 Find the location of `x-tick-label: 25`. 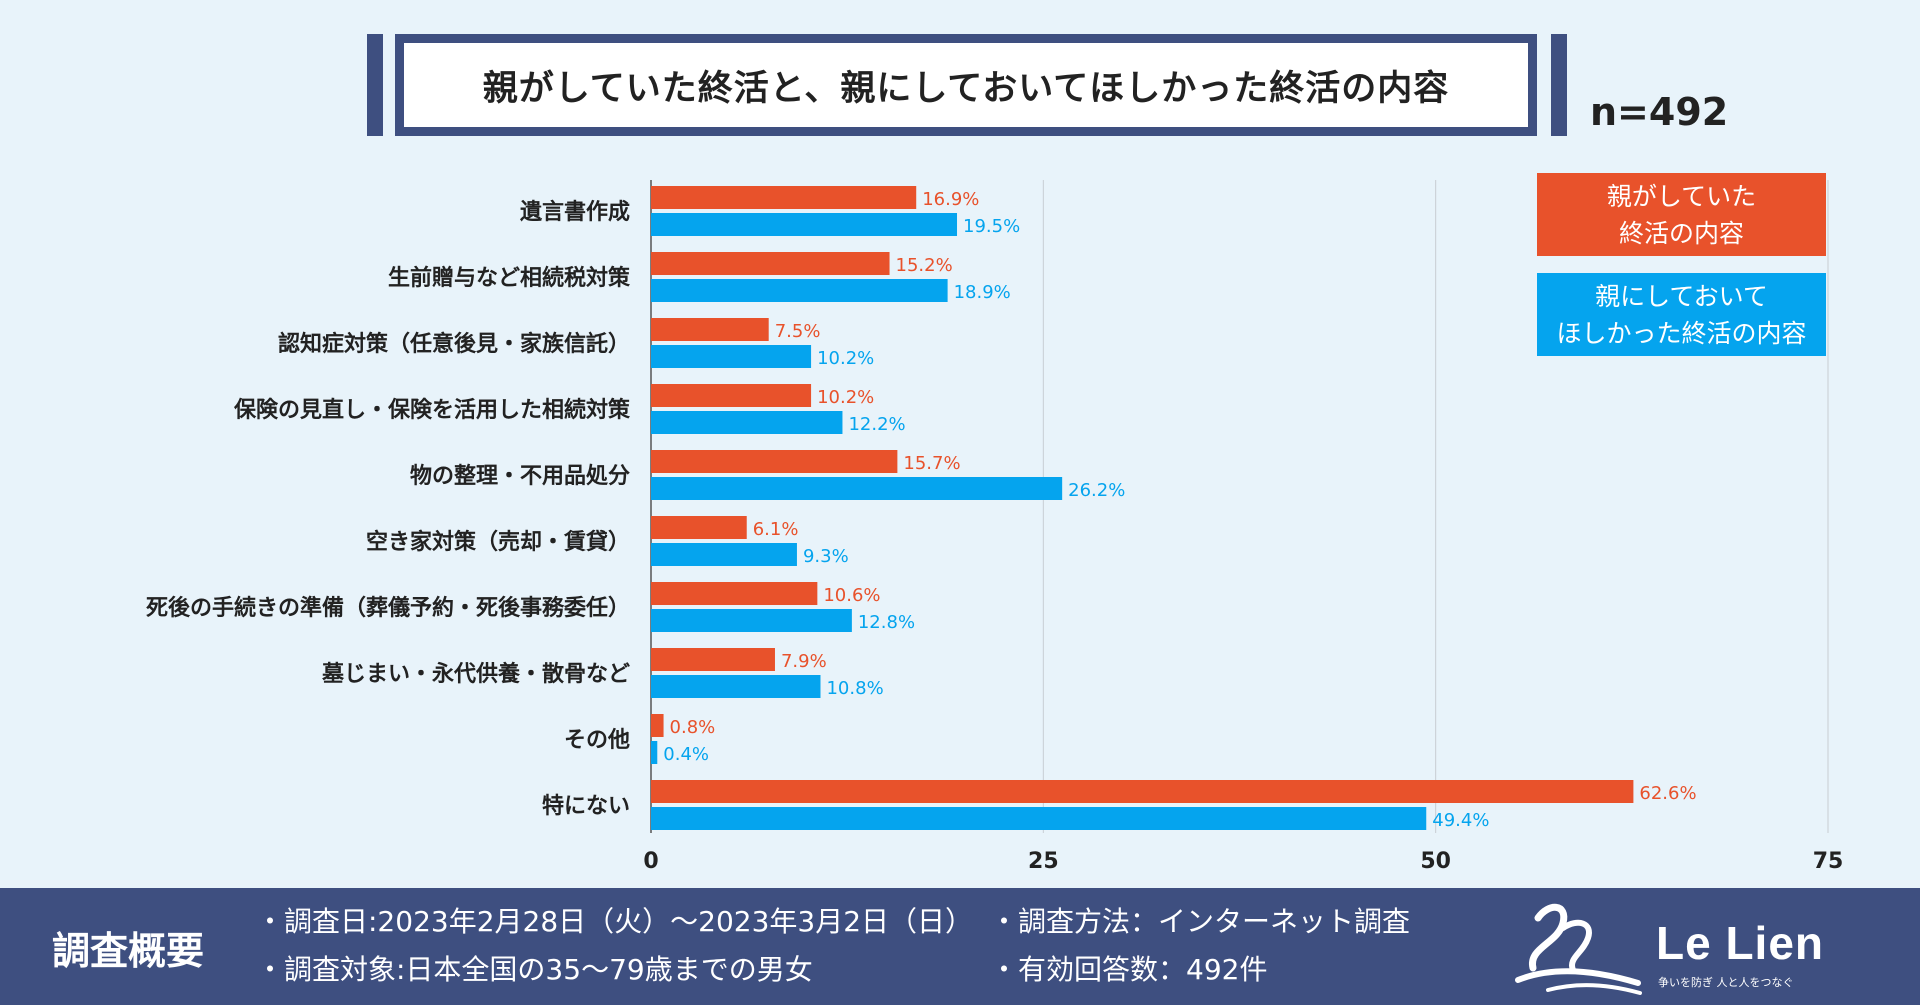

x-tick-label: 25 is located at coordinates (1043, 861).